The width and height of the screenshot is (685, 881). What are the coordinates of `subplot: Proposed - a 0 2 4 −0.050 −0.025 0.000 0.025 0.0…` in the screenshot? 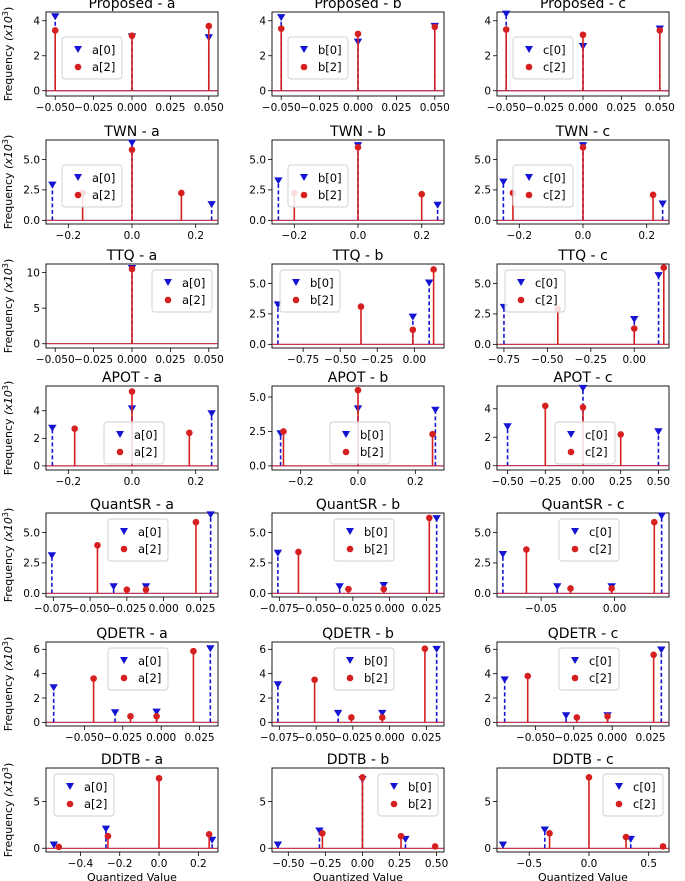 It's located at (112, 57).